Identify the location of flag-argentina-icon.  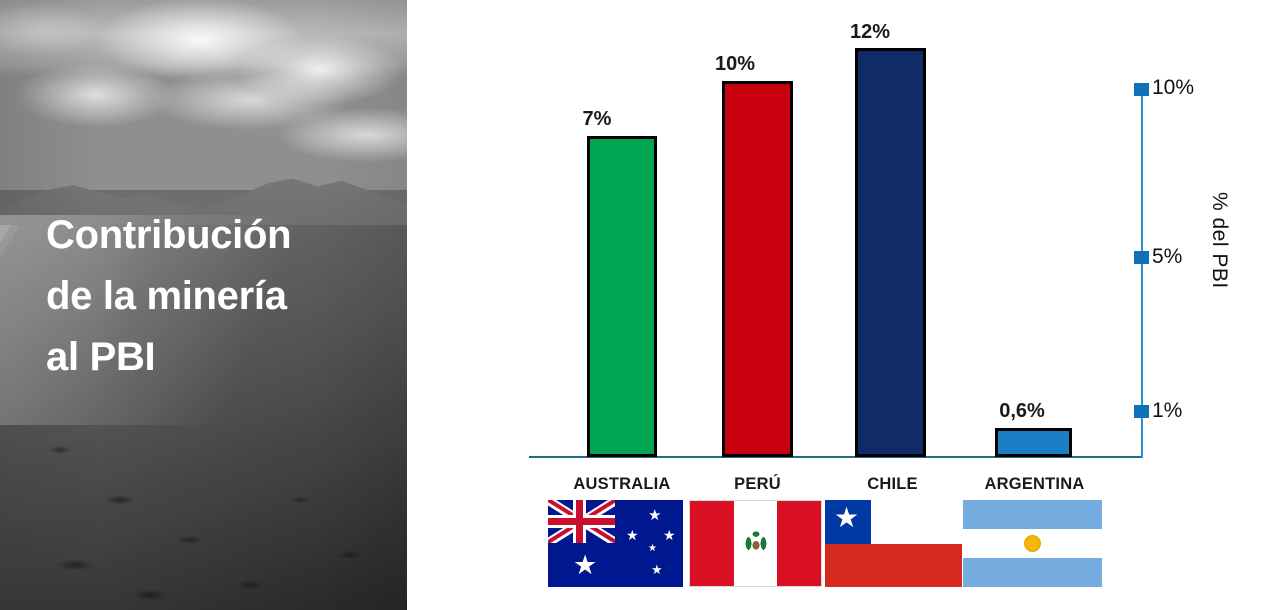
(1032, 543).